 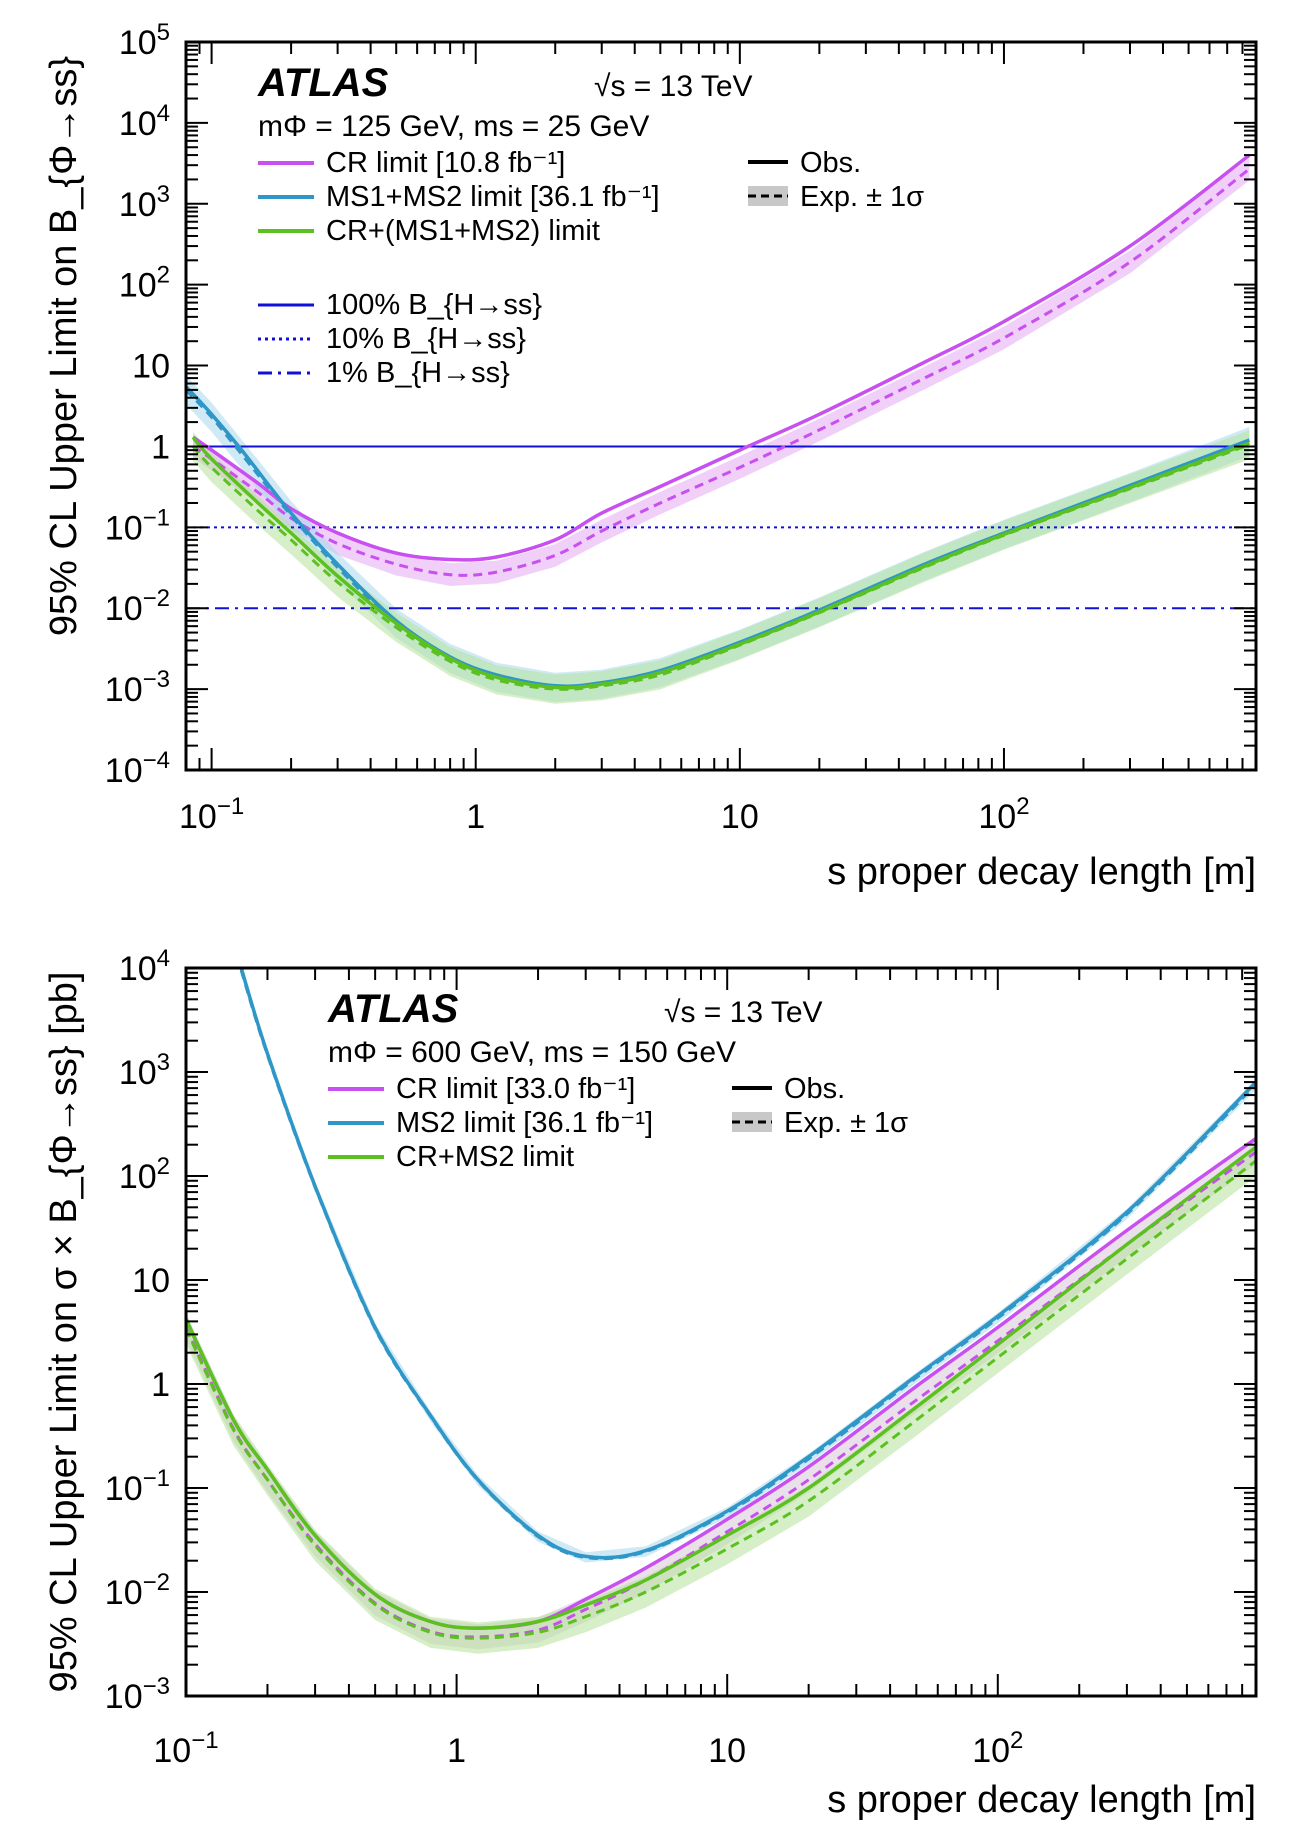 I want to click on bottom-chart-x-axis-title: s proper decay length [m], so click(x=1041, y=1800).